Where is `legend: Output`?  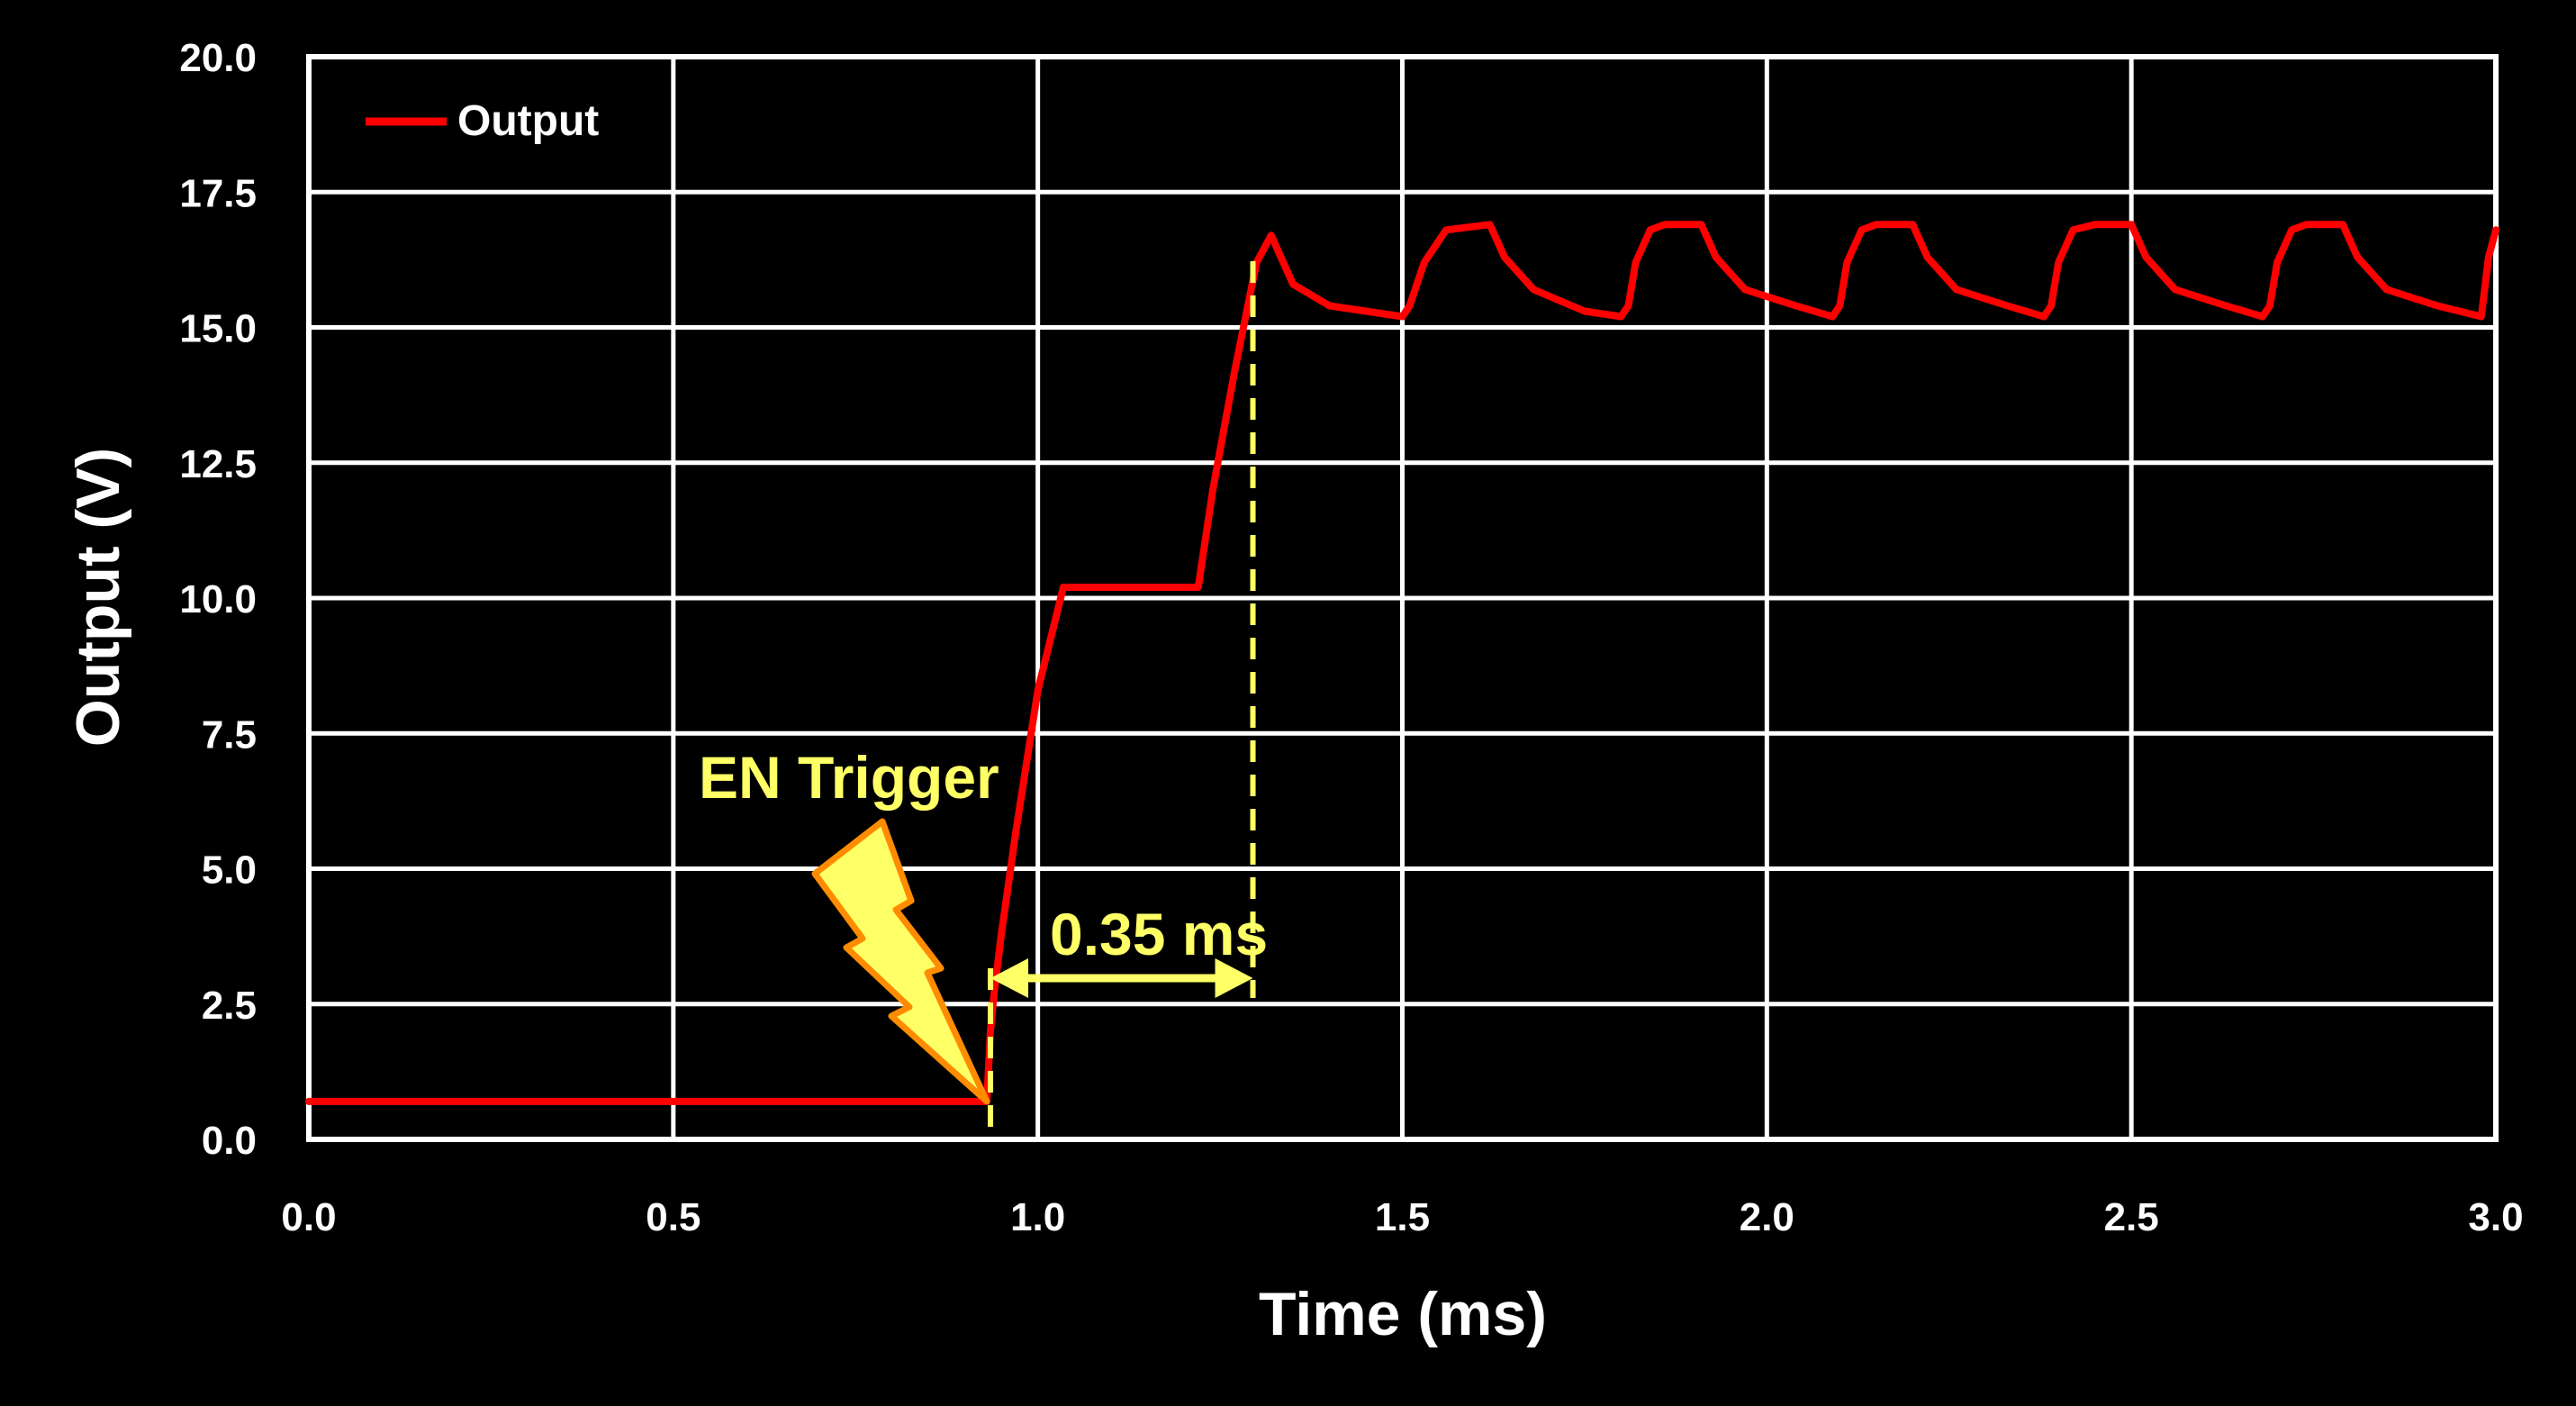 legend: Output is located at coordinates (482, 121).